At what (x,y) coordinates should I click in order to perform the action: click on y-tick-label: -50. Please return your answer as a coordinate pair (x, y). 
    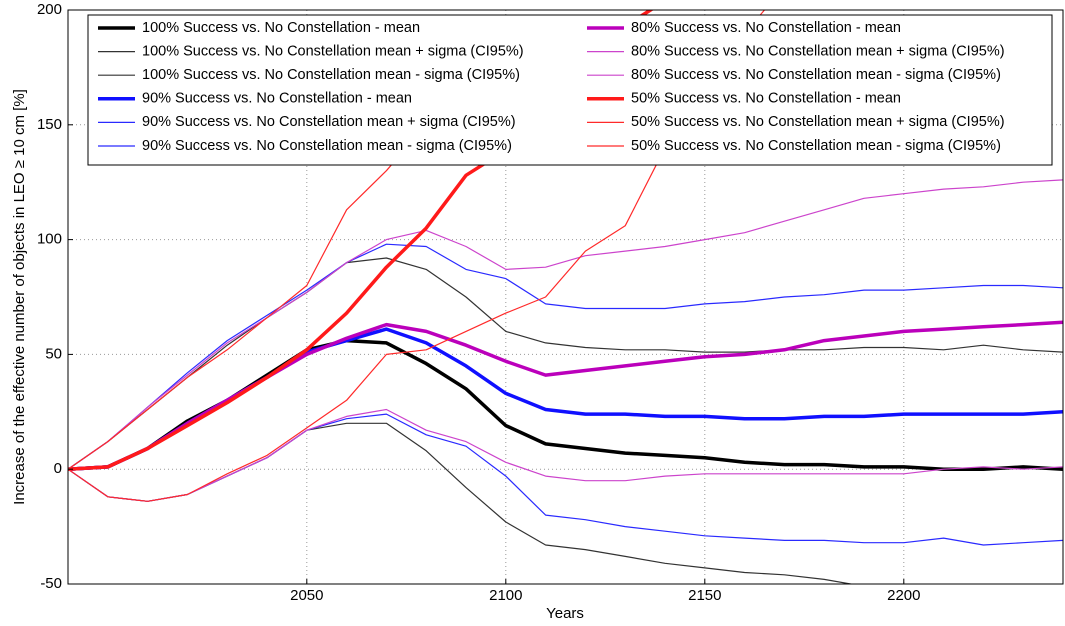
    Looking at the image, I should click on (51, 583).